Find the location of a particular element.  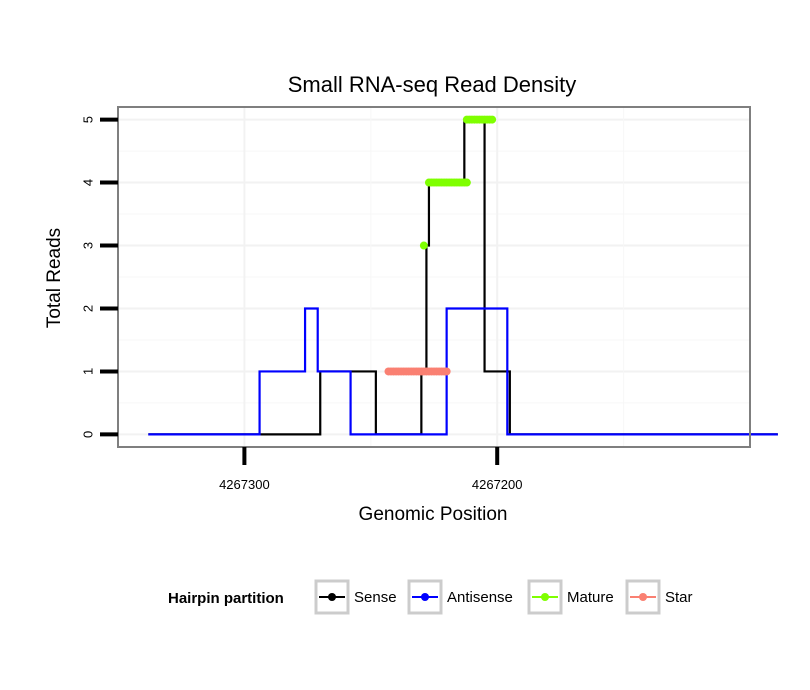

y-tick-label: 4 is located at coordinates (88, 182).